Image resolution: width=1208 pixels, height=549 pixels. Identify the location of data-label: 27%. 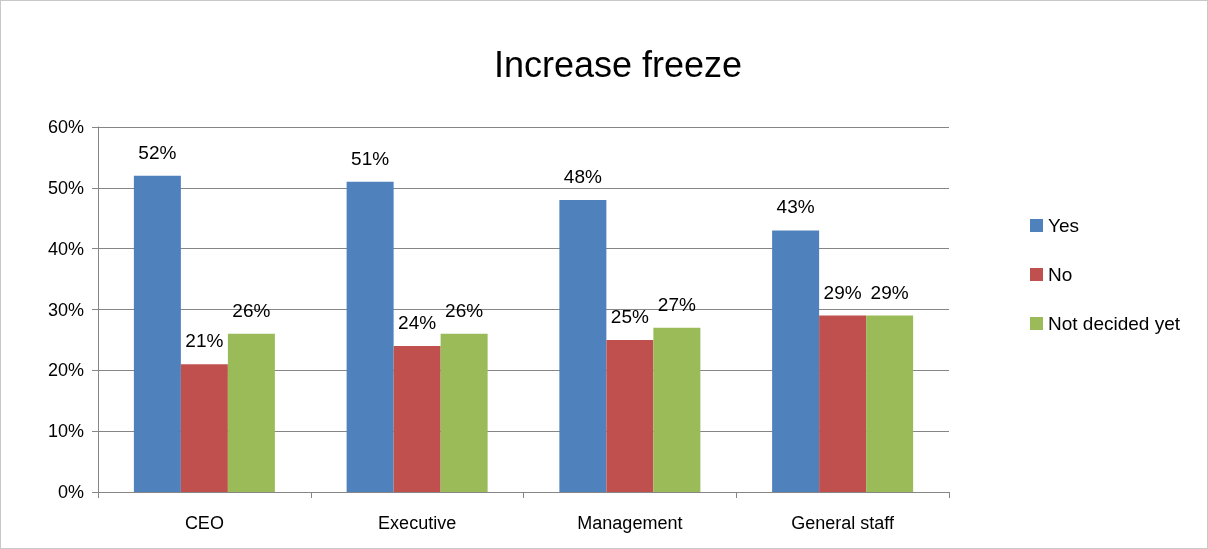
(676, 304).